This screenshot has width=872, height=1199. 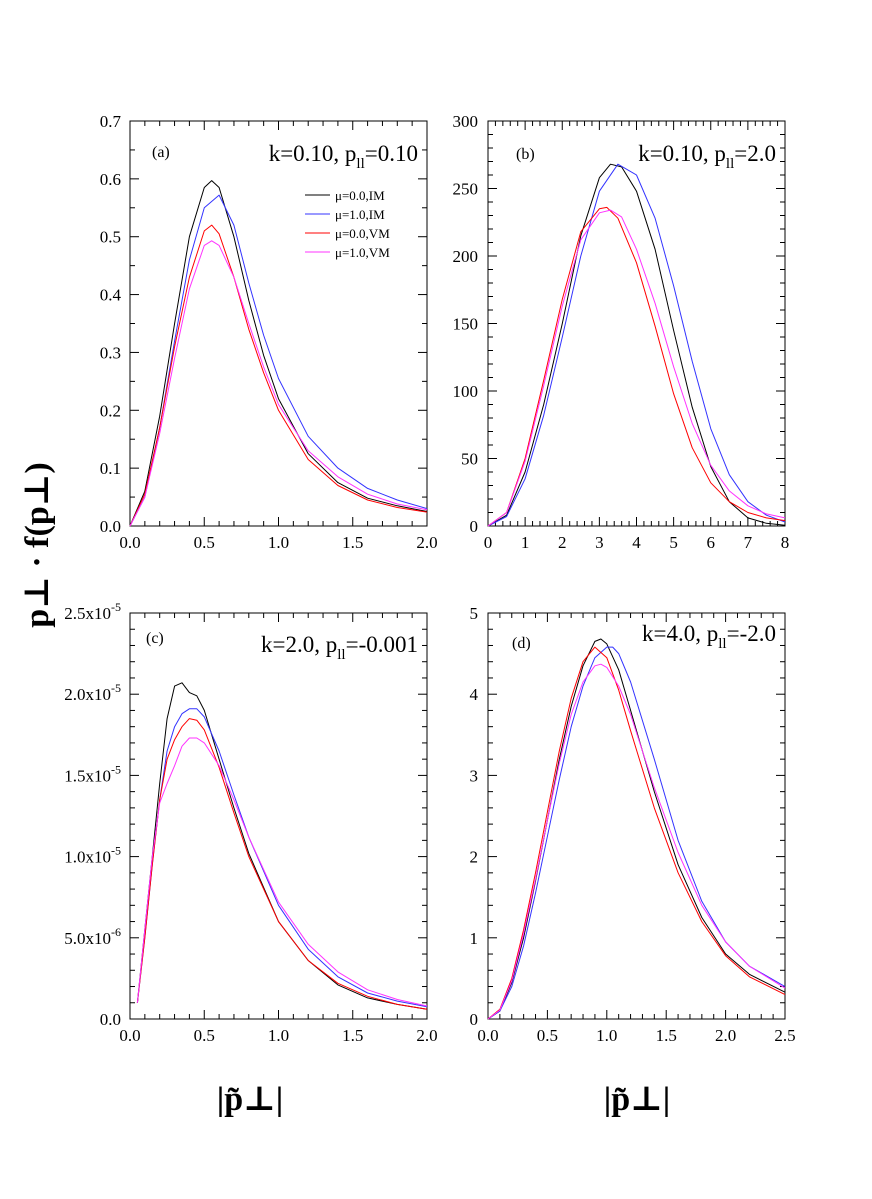 What do you see at coordinates (155, 638) in the screenshot?
I see `panel-c-label: (c)` at bounding box center [155, 638].